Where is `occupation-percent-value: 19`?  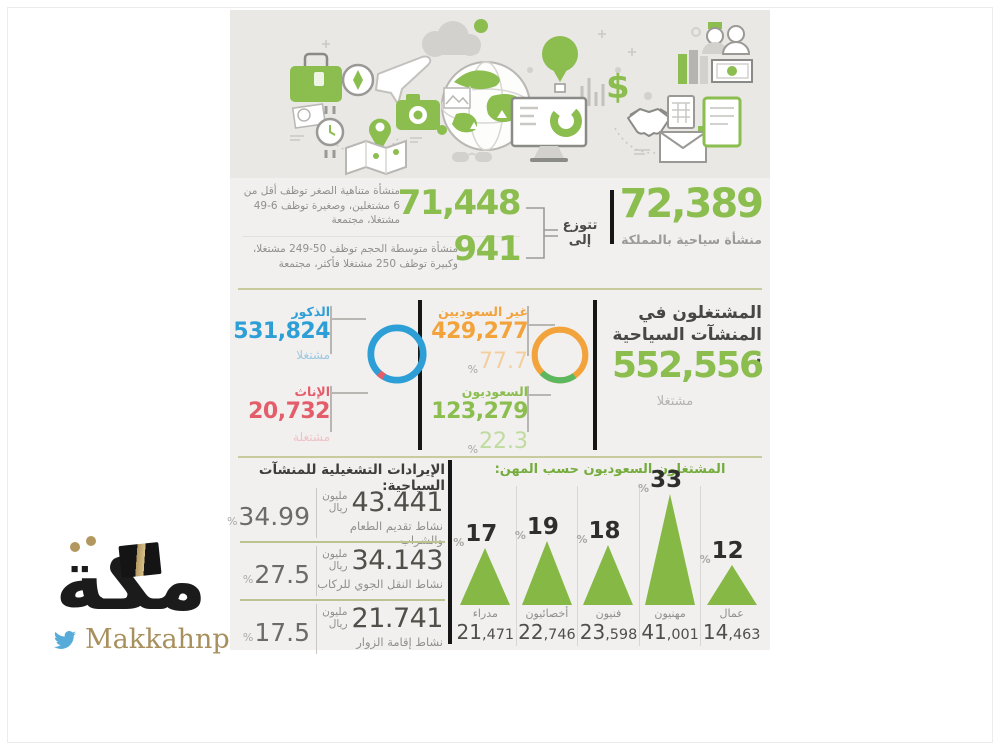 occupation-percent-value: 19 is located at coordinates (542, 527).